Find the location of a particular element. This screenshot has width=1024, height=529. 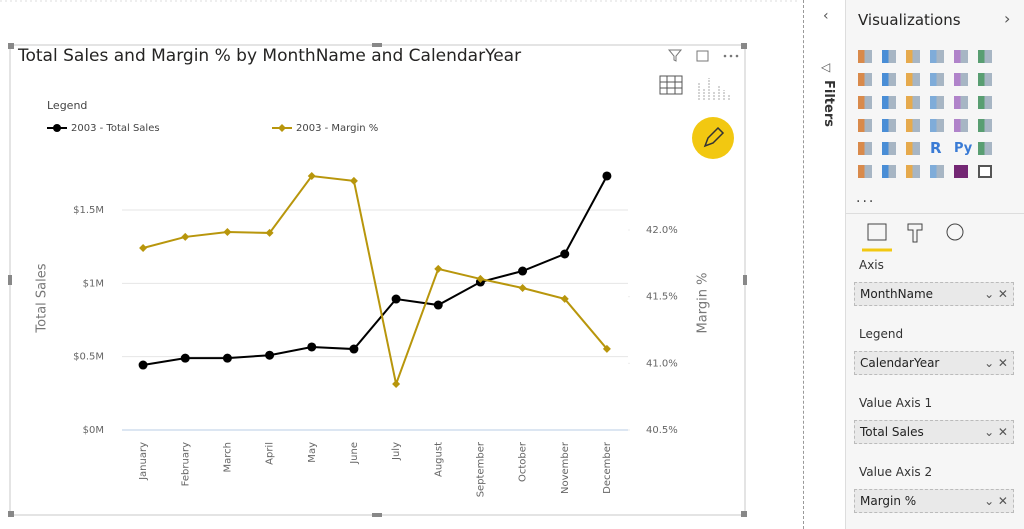

y2-tick-label: 40.5% is located at coordinates (662, 430).